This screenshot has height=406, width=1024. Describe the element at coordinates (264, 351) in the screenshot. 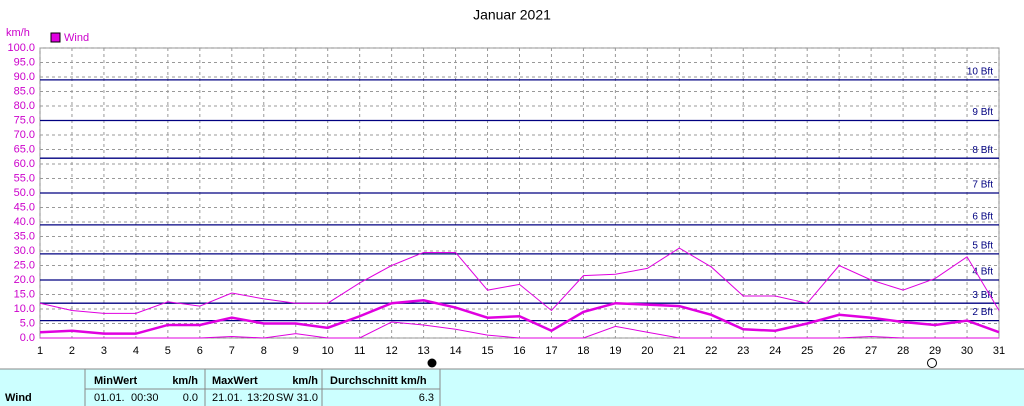

I see `x-tick-label: 8` at that location.